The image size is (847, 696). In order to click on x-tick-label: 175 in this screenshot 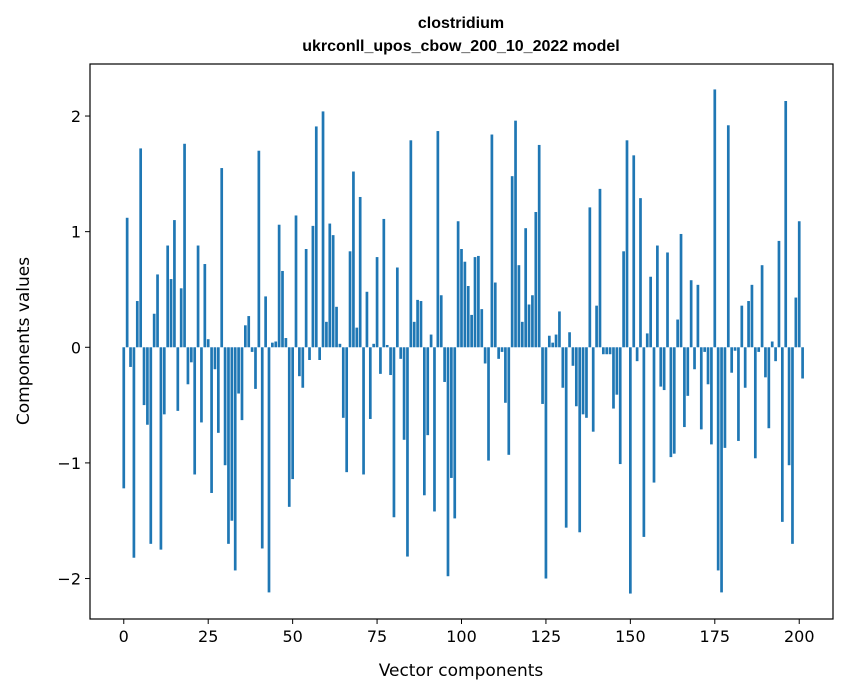, I will do `click(715, 636)`.